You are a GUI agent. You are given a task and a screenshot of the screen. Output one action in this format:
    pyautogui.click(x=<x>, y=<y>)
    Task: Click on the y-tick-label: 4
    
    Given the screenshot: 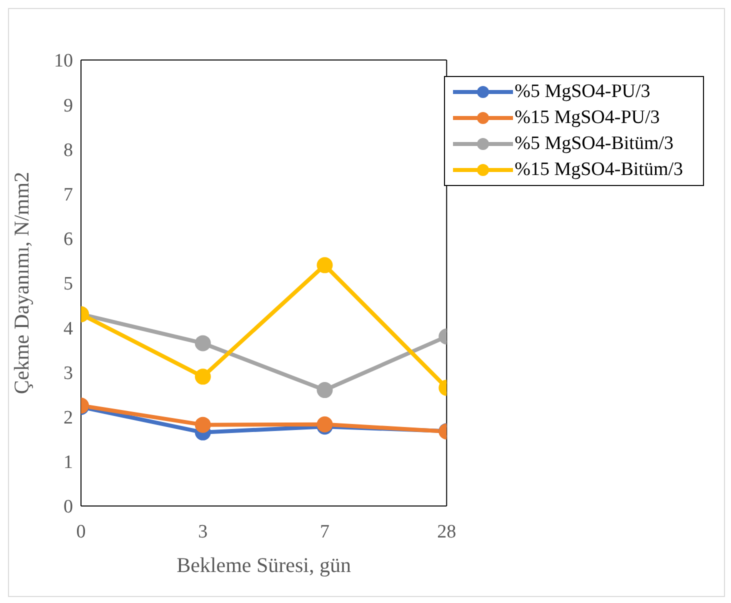 What is the action you would take?
    pyautogui.click(x=69, y=329)
    